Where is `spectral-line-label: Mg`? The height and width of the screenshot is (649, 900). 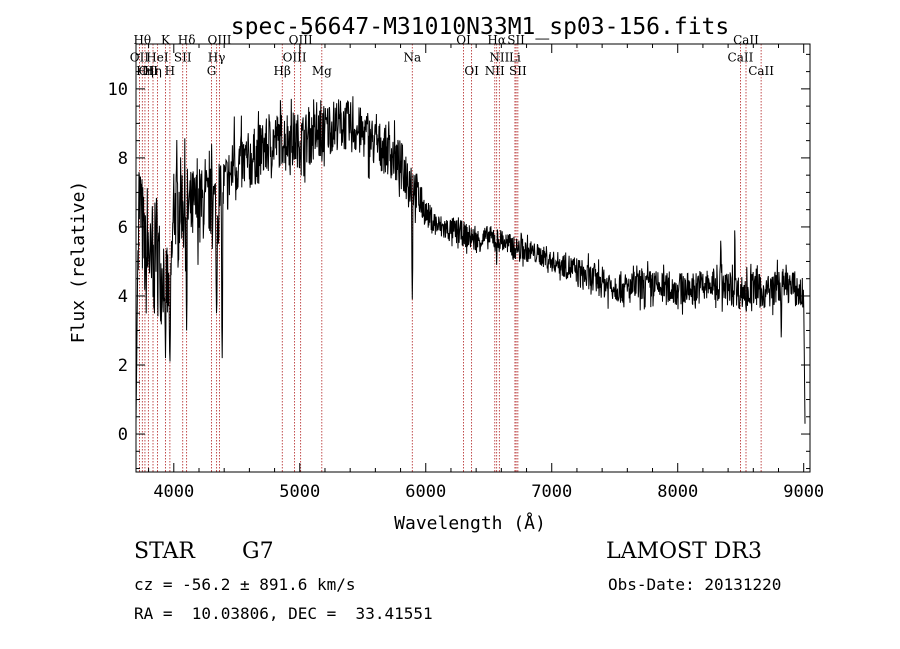
spectral-line-label: Mg is located at coordinates (322, 71).